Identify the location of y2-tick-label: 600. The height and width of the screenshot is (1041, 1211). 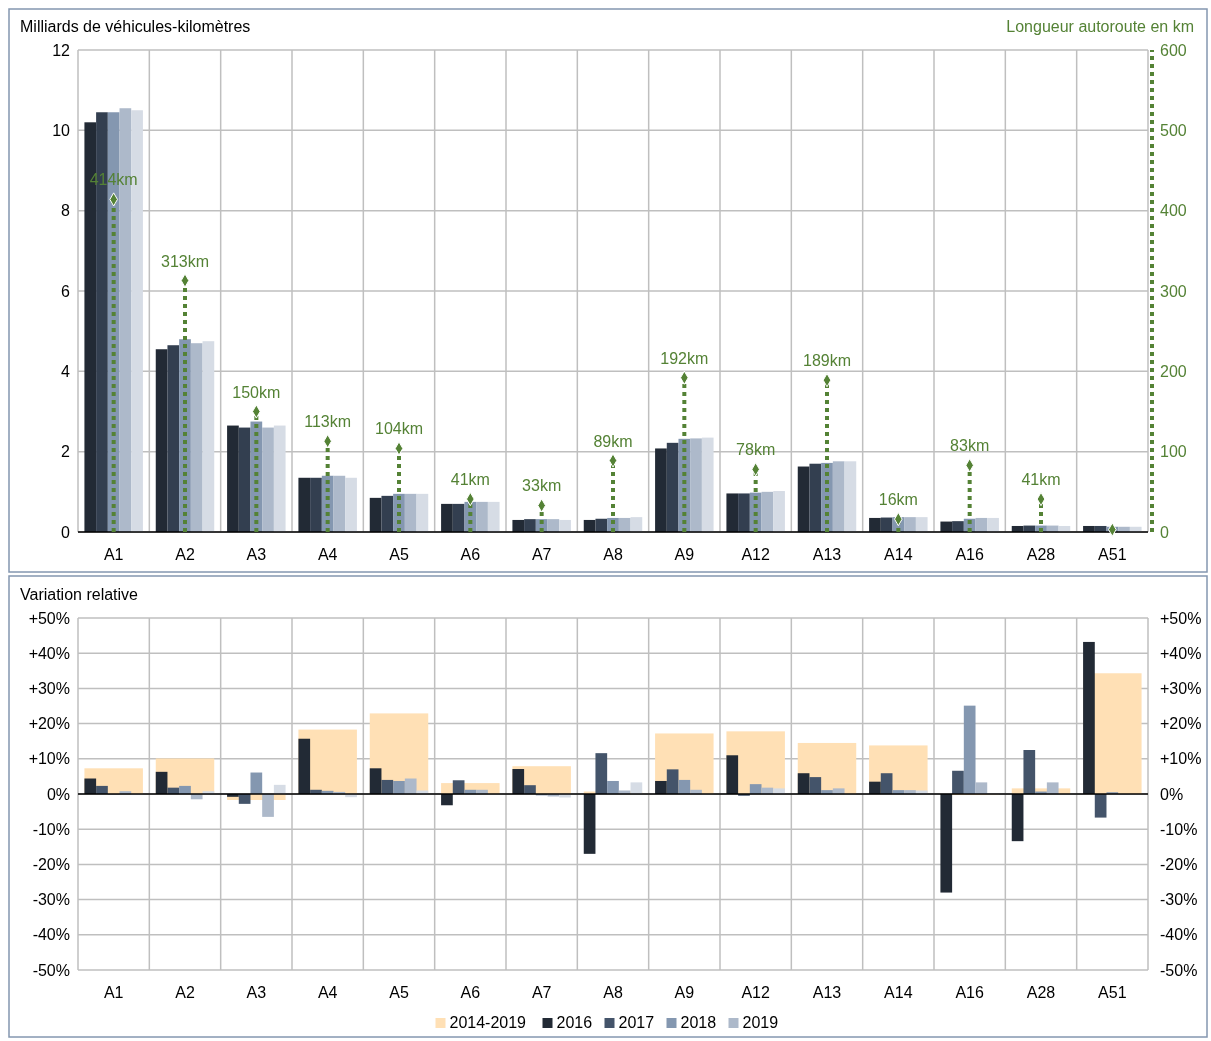
(1173, 50).